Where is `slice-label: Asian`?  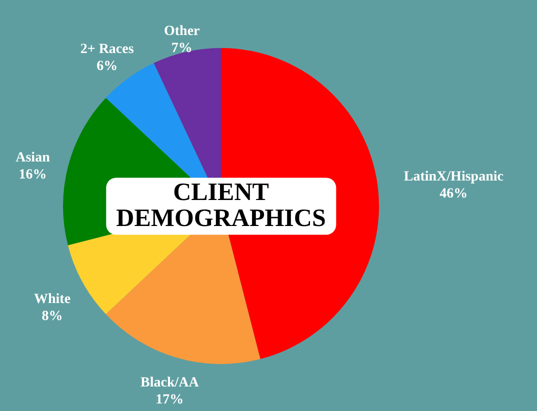 slice-label: Asian is located at coordinates (33, 158).